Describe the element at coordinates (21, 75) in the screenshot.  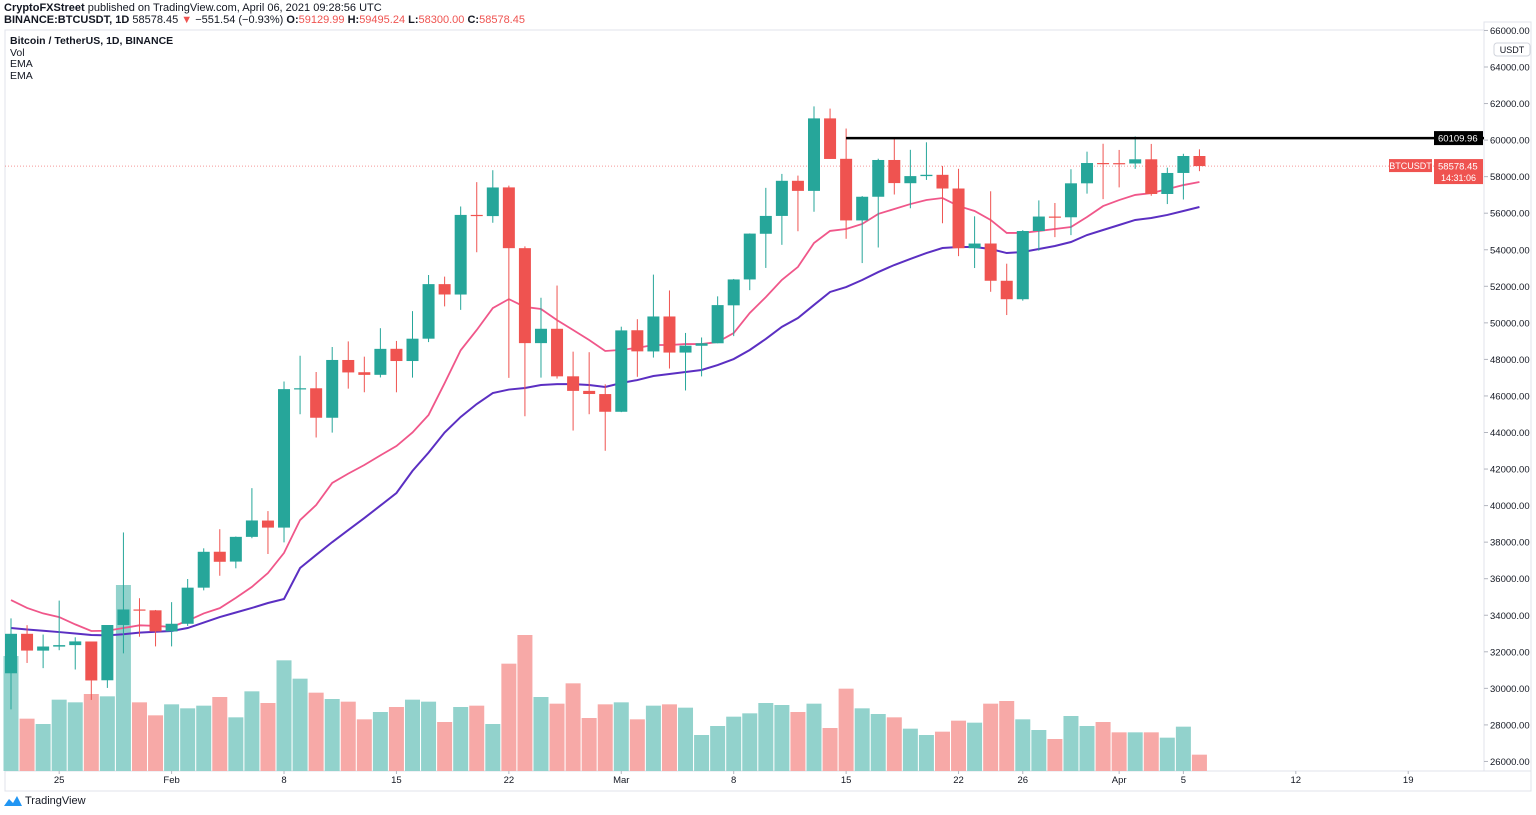
I see `legend-ema-2: EMA` at that location.